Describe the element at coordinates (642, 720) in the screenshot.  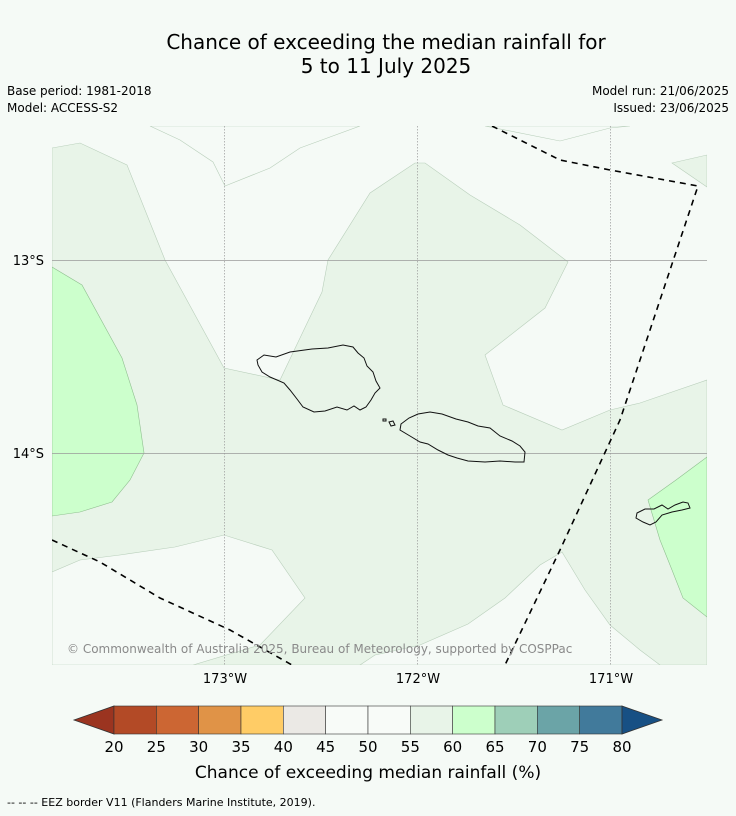
I see `colorbar-over-arrow` at that location.